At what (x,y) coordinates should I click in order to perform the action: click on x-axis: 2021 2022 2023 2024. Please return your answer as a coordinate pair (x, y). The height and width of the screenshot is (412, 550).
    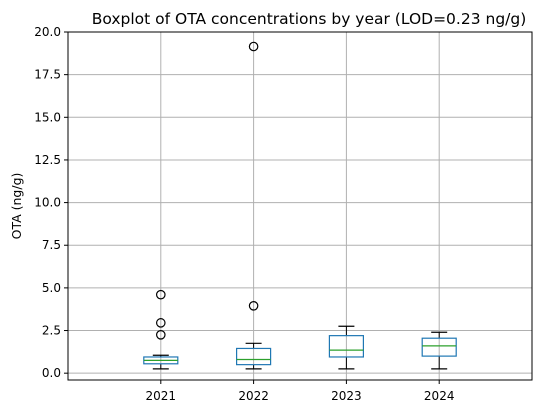
    Looking at the image, I should click on (300, 391).